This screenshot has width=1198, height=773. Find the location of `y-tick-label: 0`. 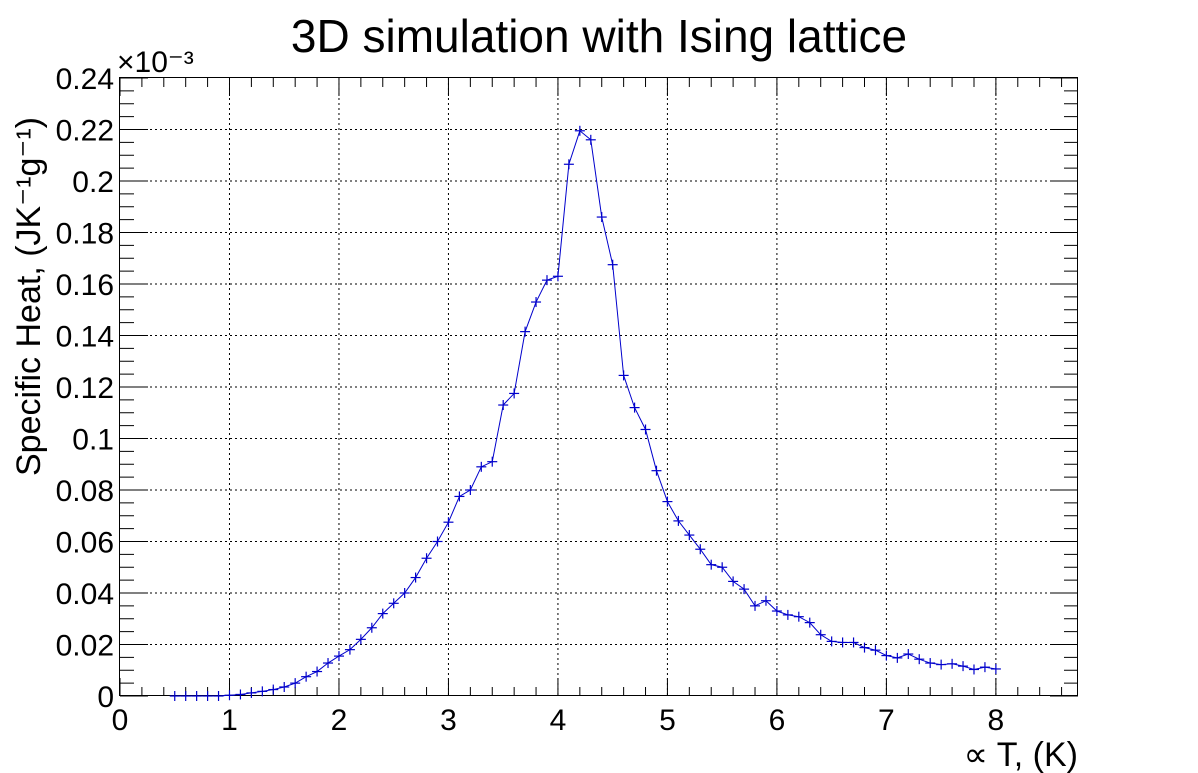

y-tick-label: 0 is located at coordinates (105, 697).